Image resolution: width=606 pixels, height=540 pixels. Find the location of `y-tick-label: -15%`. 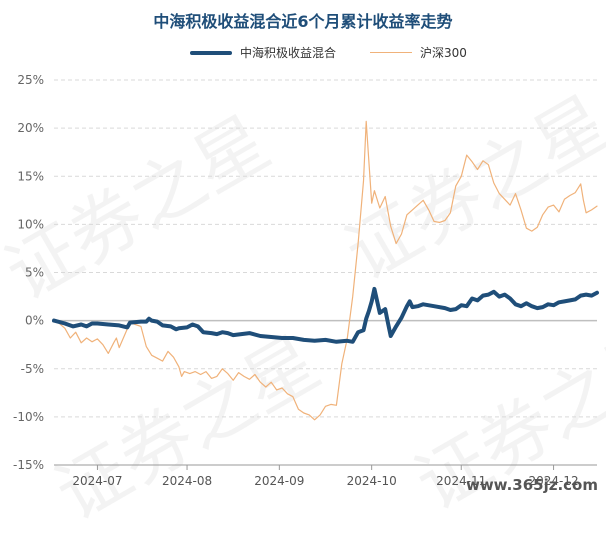

y-tick-label: -15% is located at coordinates (28, 465).